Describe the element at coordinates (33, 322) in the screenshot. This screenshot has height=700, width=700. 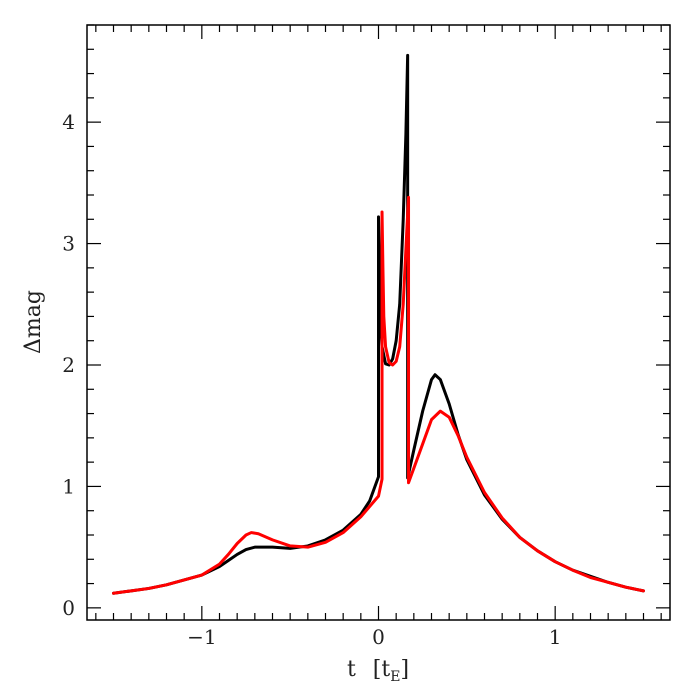
I see `y-axis-label: Δmag` at that location.